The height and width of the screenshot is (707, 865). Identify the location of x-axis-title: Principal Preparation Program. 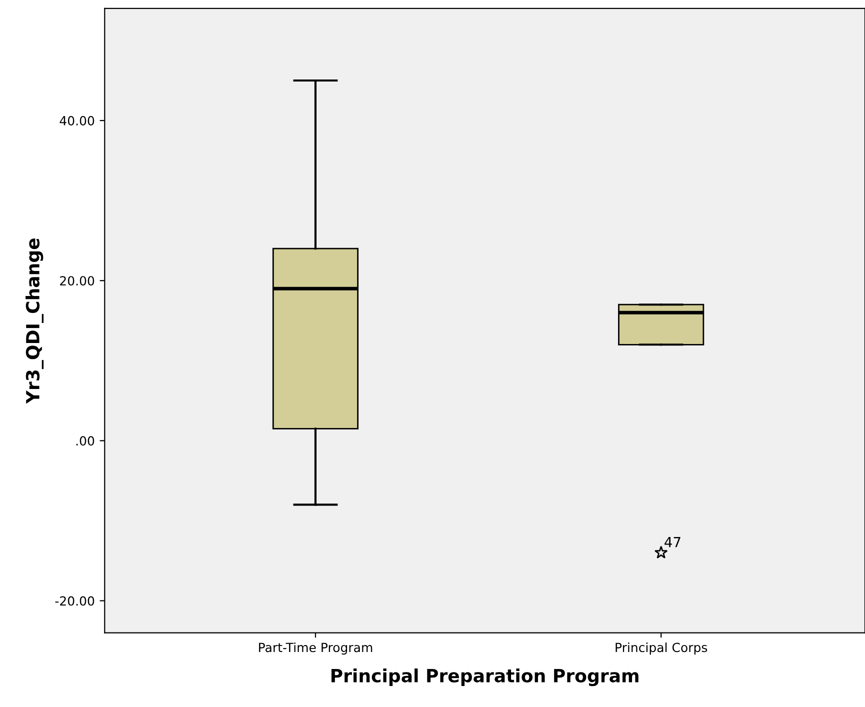
(485, 677).